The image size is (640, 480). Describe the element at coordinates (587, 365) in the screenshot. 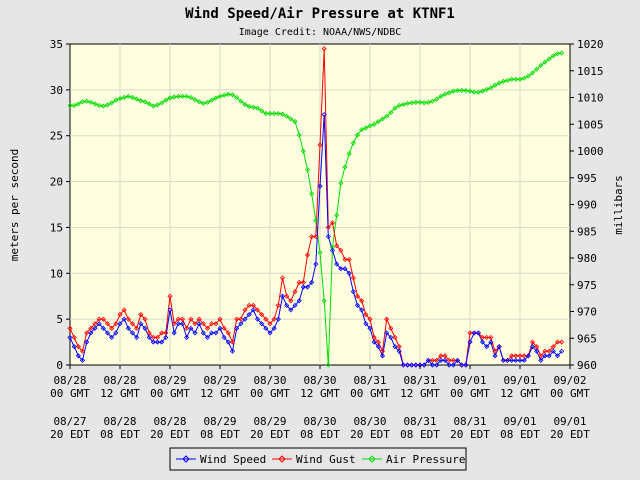

I see `right-tick-label: 960` at that location.